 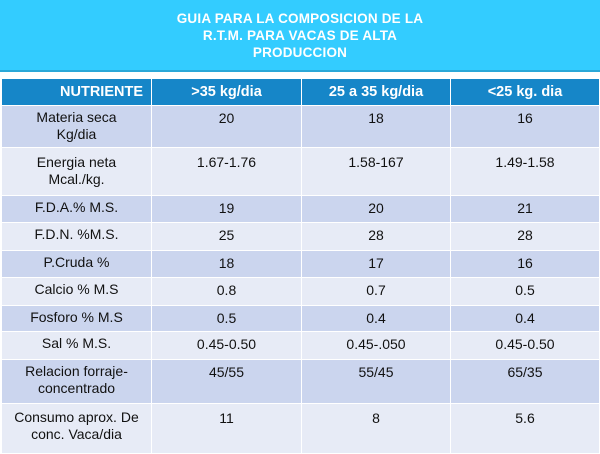 I want to click on row-label: Calcio % M.S, so click(x=76, y=291).